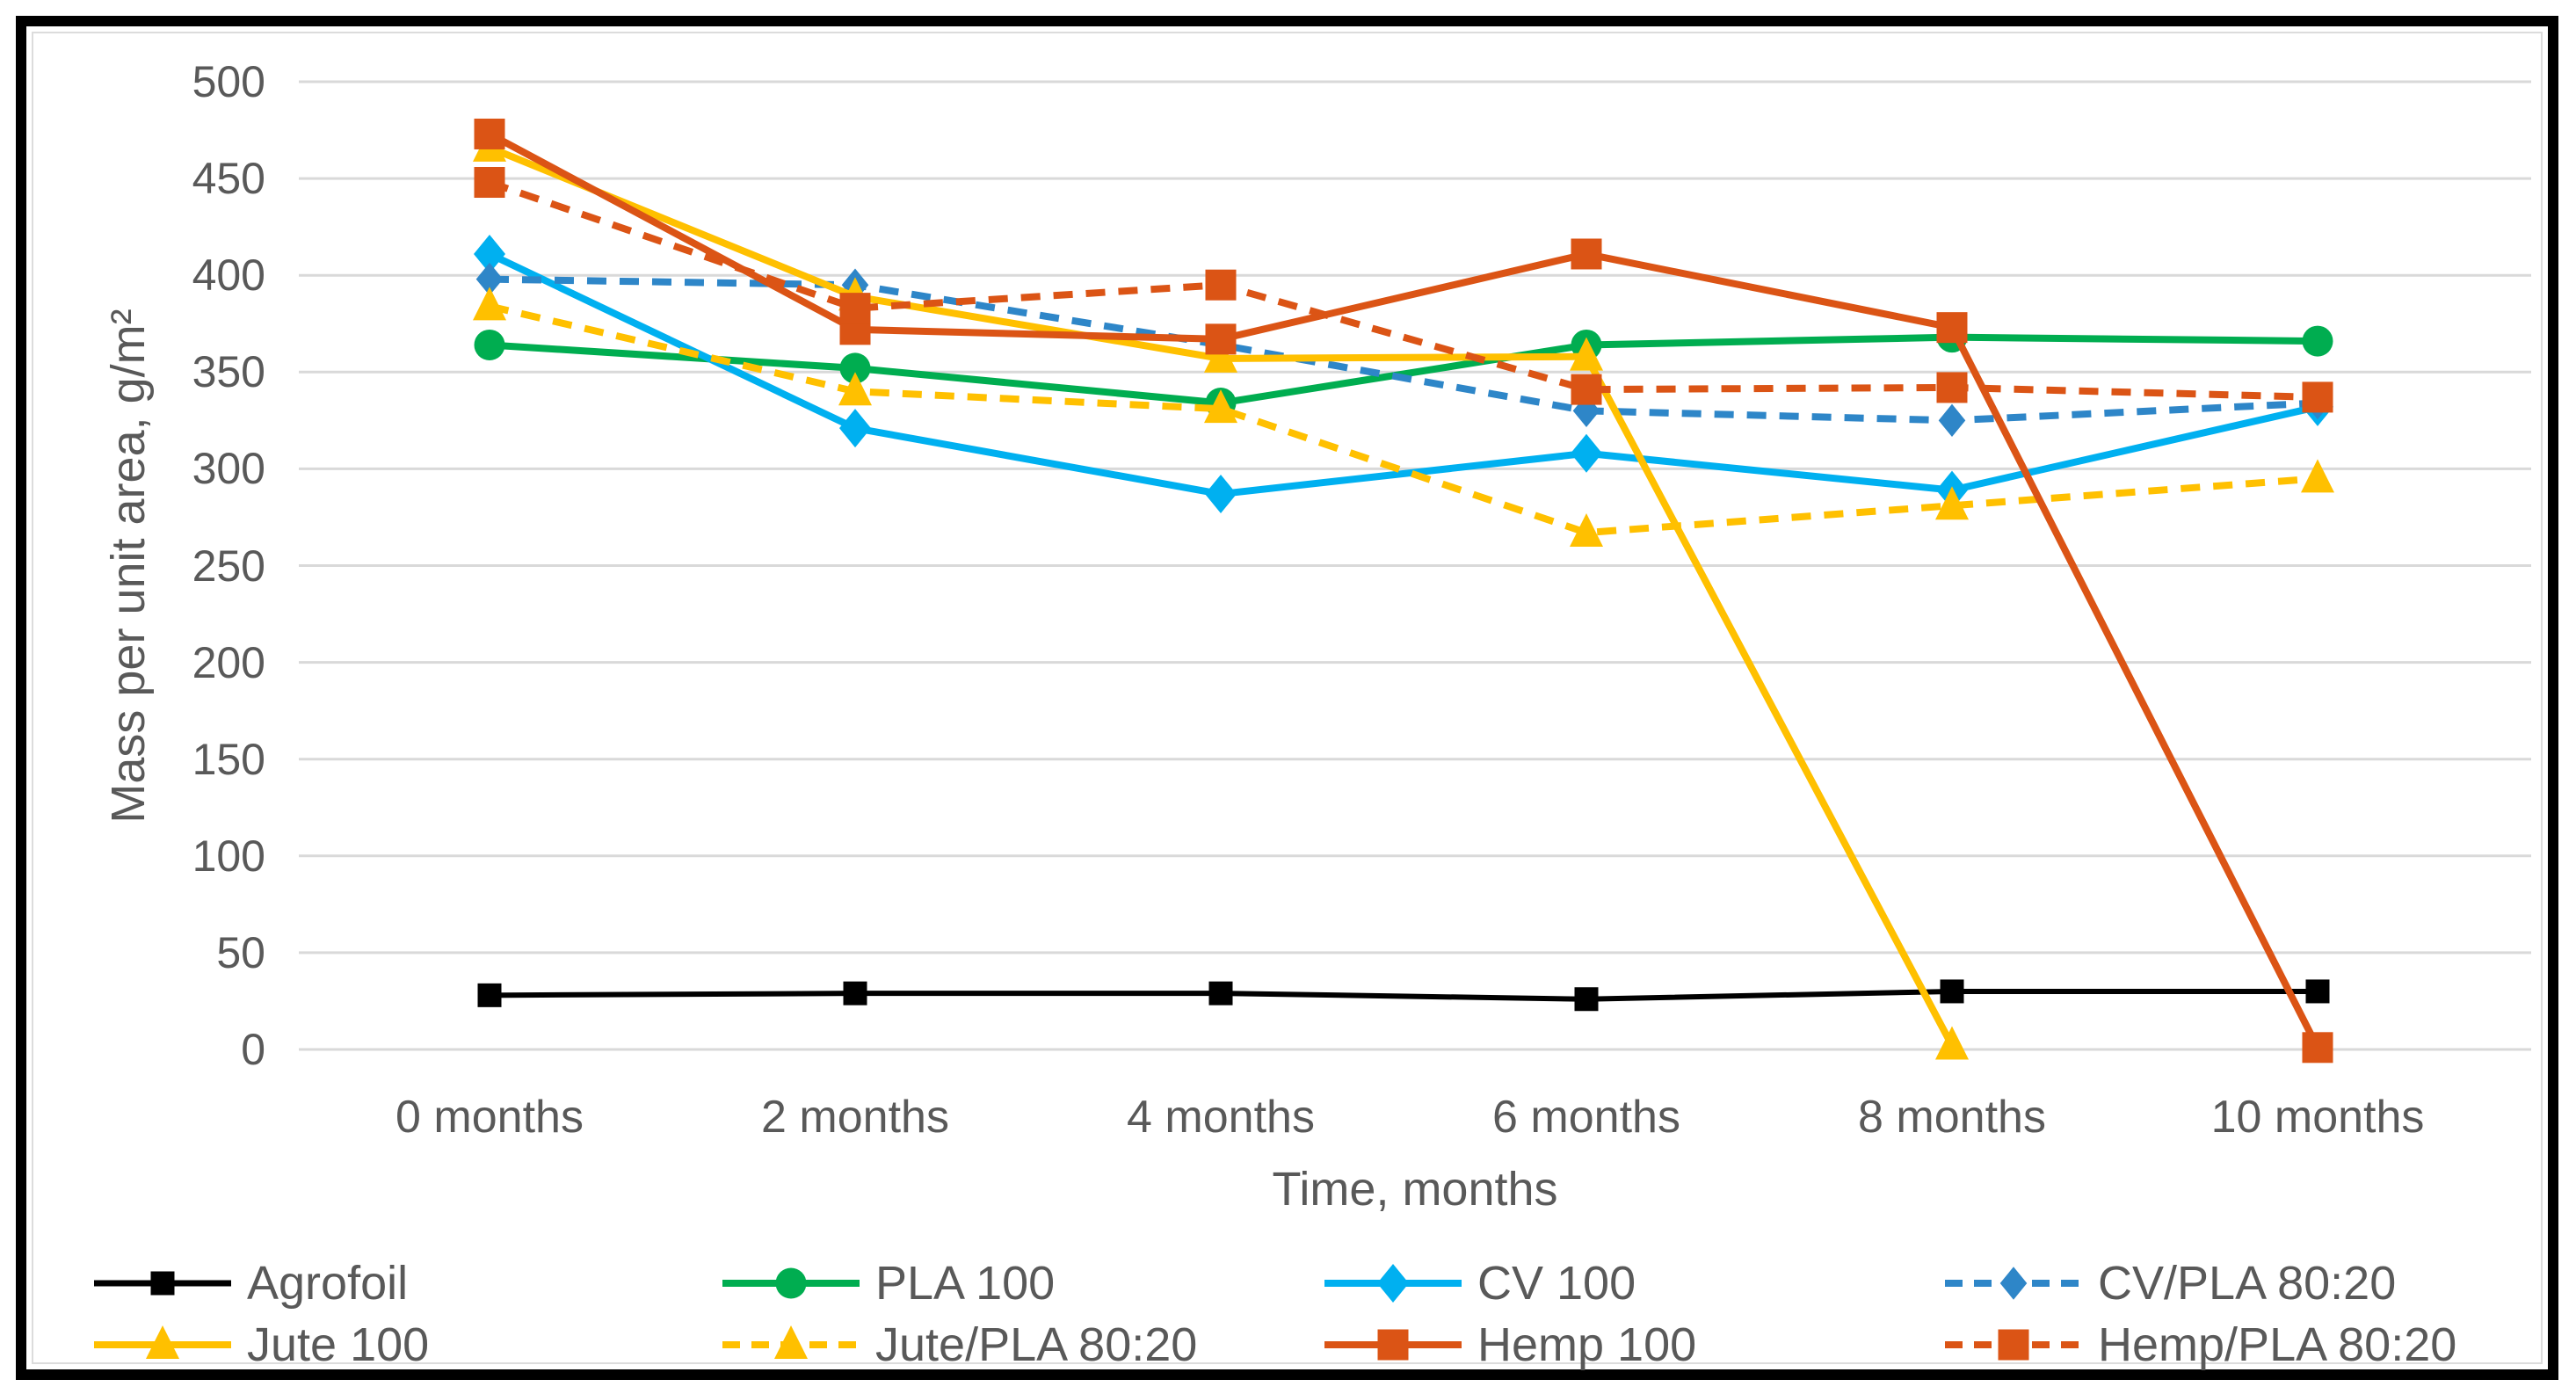 This screenshot has height=1394, width=2576. What do you see at coordinates (1415, 1189) in the screenshot?
I see `x-axis-title: Time, months` at bounding box center [1415, 1189].